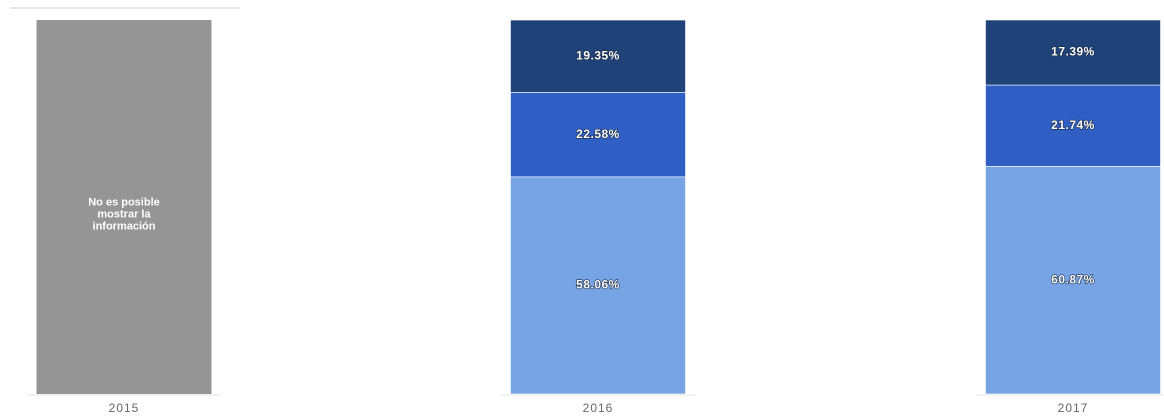  I want to click on unavailable-text-line: No es posible, so click(124, 202).